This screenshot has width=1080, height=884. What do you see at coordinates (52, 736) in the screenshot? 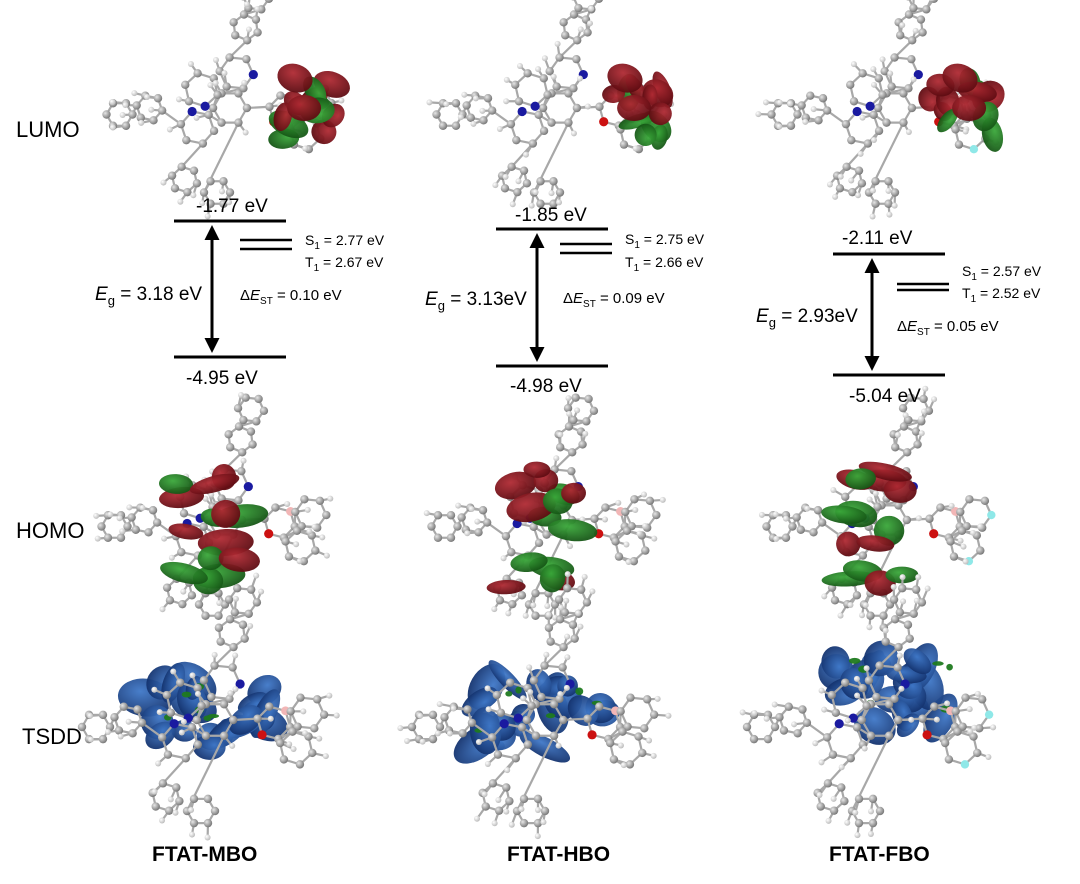
I see `tsdd-row-label: TSDD` at bounding box center [52, 736].